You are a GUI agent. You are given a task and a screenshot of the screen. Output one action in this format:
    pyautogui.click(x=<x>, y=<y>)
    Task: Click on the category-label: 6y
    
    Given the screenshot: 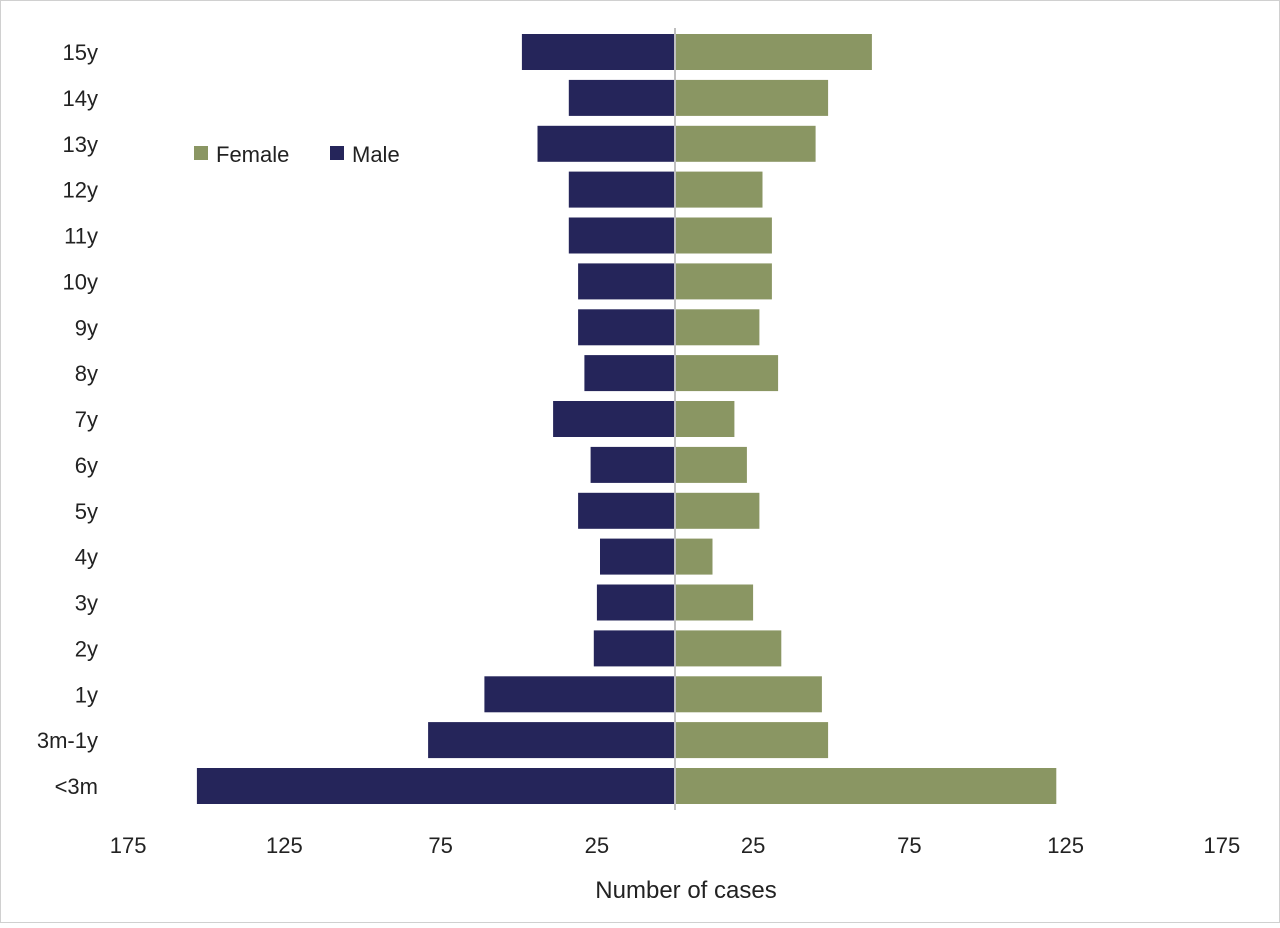 What is the action you would take?
    pyautogui.click(x=86, y=465)
    